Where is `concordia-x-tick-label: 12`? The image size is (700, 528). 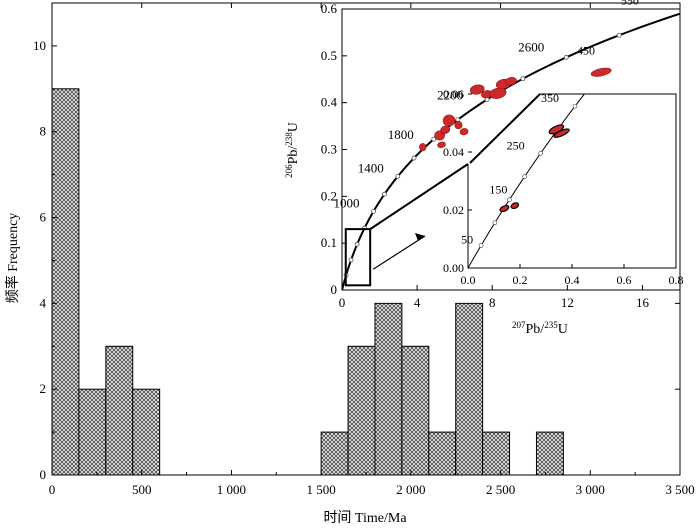
concordia-x-tick-label: 12 is located at coordinates (567, 302).